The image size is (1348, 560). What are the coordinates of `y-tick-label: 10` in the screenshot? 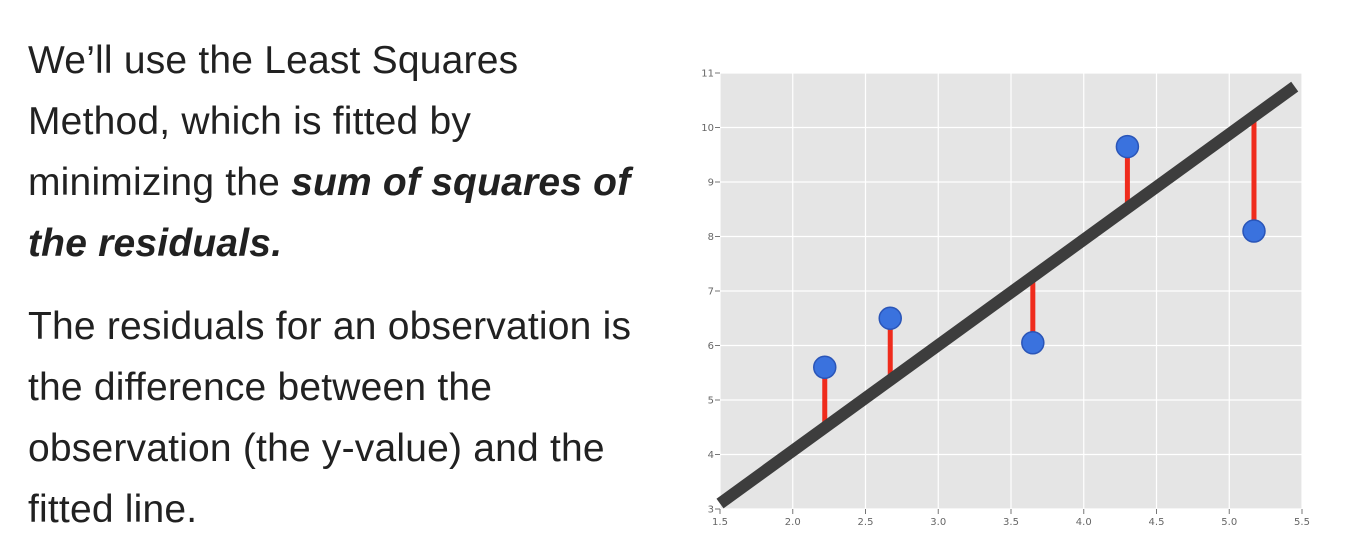 It's located at (707, 128).